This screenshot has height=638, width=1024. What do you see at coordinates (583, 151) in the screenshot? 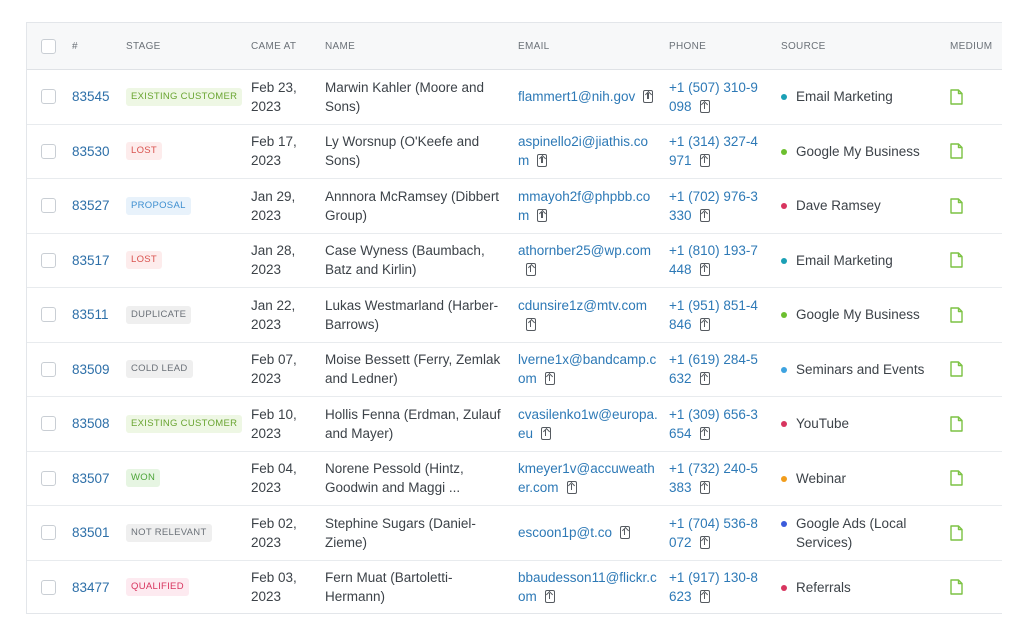
I see `email-link: aspinello2i@jiathis.com` at bounding box center [583, 151].